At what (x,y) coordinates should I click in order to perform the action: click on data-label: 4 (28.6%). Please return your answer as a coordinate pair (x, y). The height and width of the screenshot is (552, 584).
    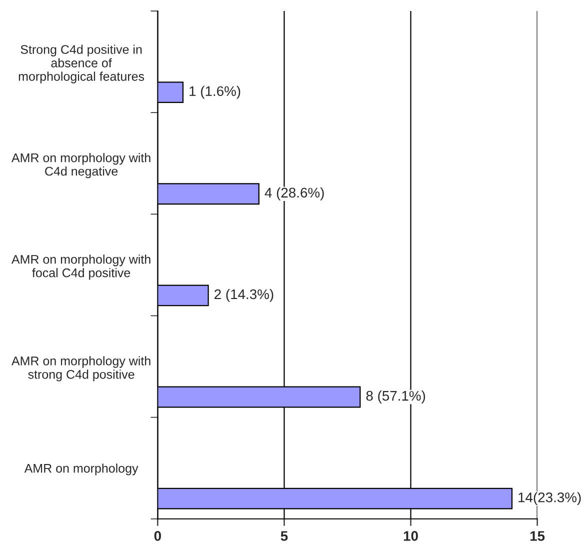
    Looking at the image, I should click on (294, 193).